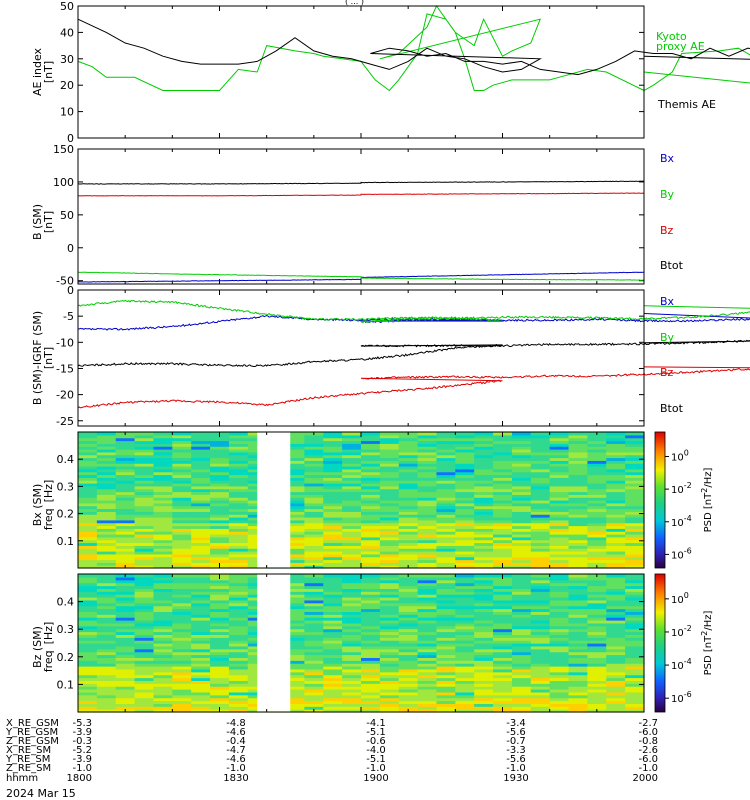  Describe the element at coordinates (361, 182) in the screenshot. I see `series-line-btot` at that location.